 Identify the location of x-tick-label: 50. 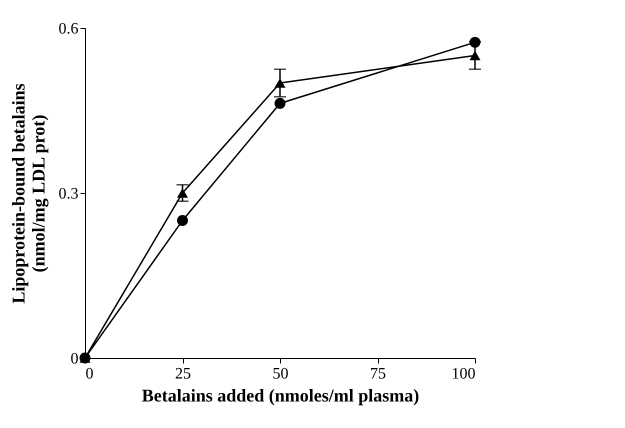
(280, 374).